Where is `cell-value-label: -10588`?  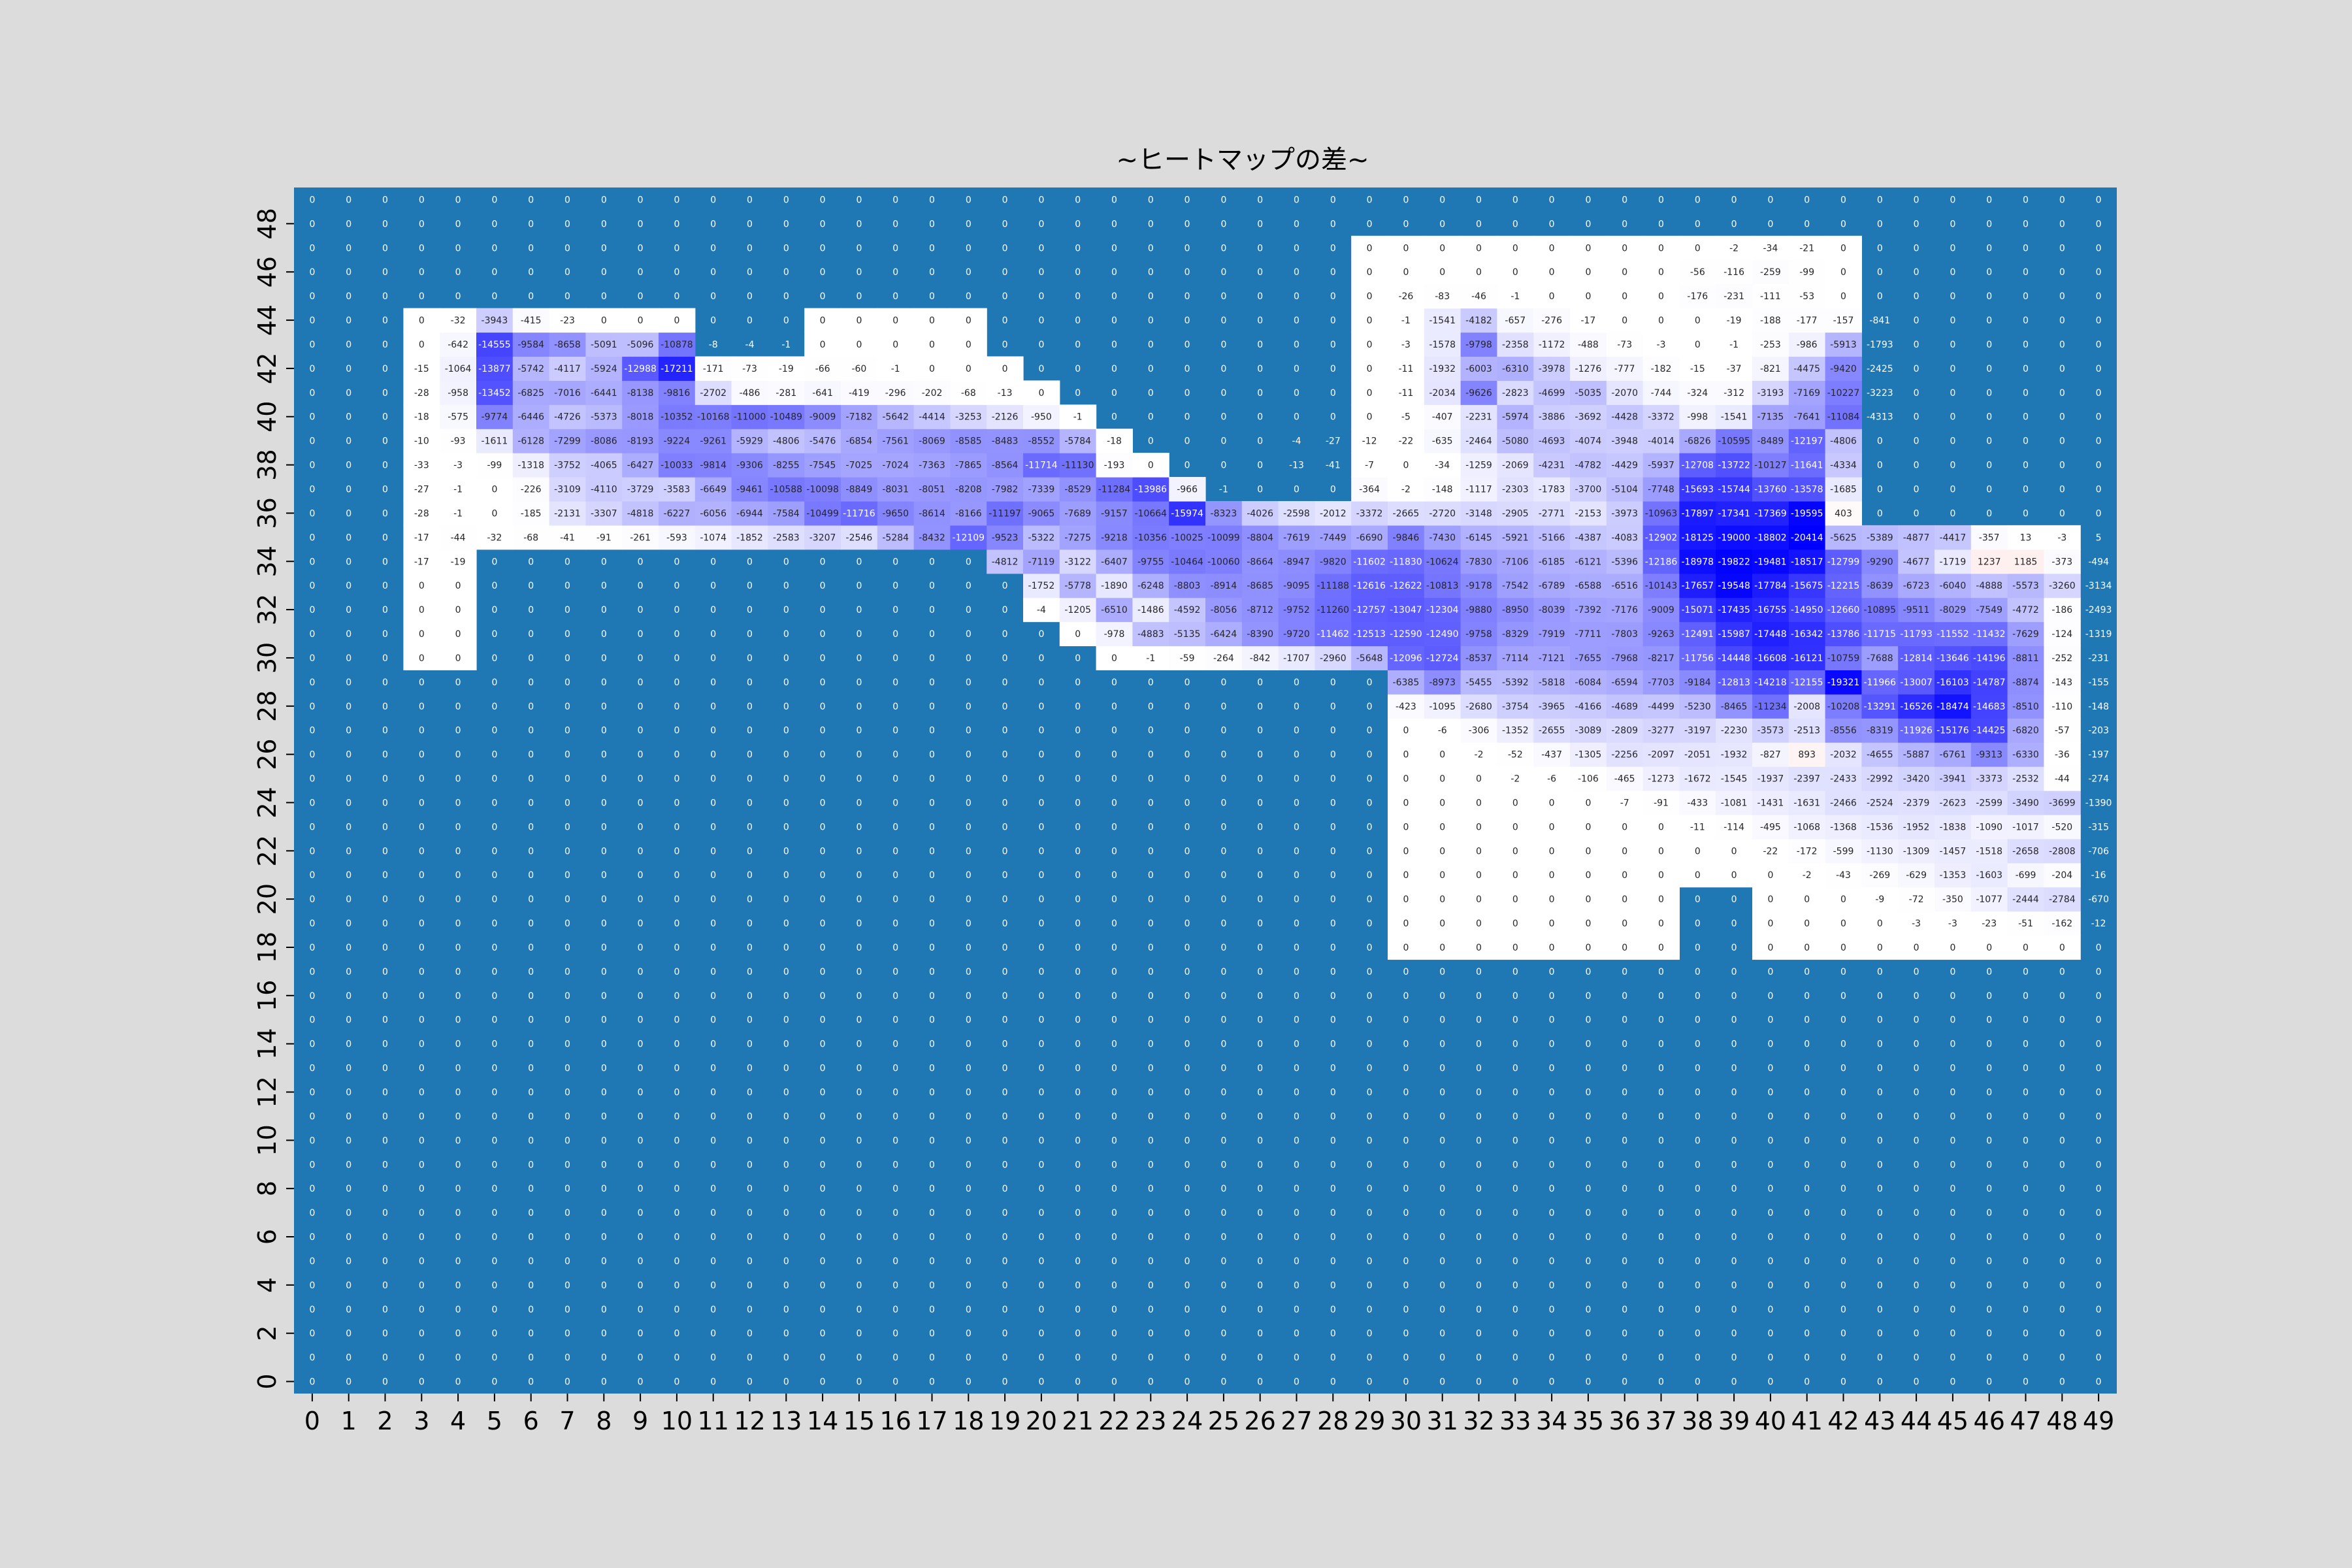
cell-value-label: -10588 is located at coordinates (786, 490).